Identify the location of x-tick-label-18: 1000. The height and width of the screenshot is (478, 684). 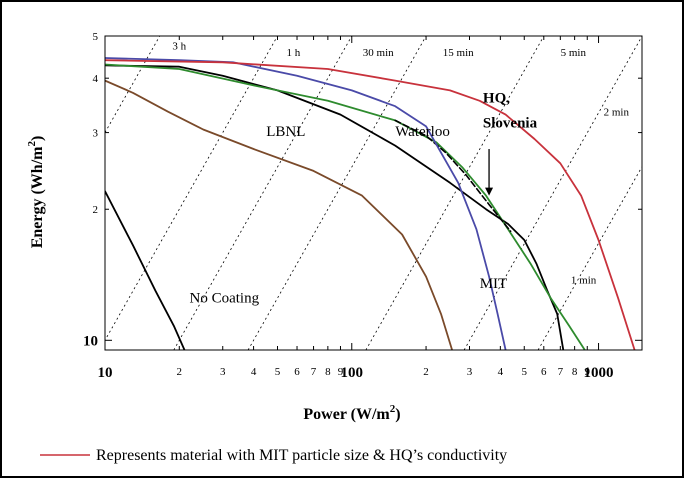
(599, 373).